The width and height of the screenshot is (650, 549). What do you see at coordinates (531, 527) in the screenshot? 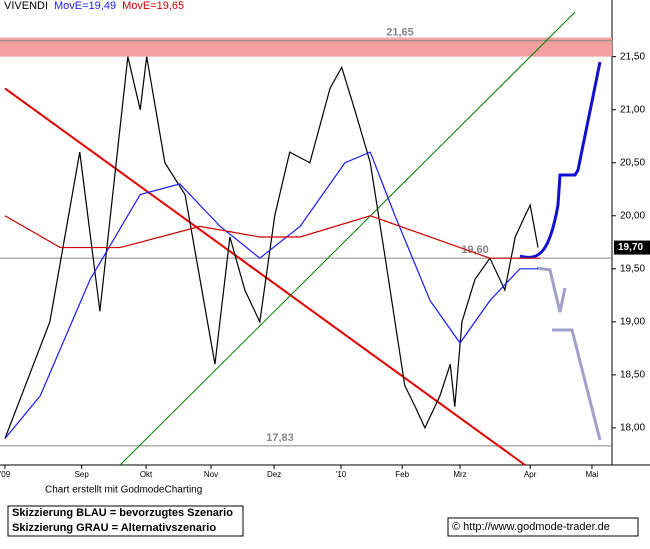
I see `source: © http://www.godmode-trader.de` at bounding box center [531, 527].